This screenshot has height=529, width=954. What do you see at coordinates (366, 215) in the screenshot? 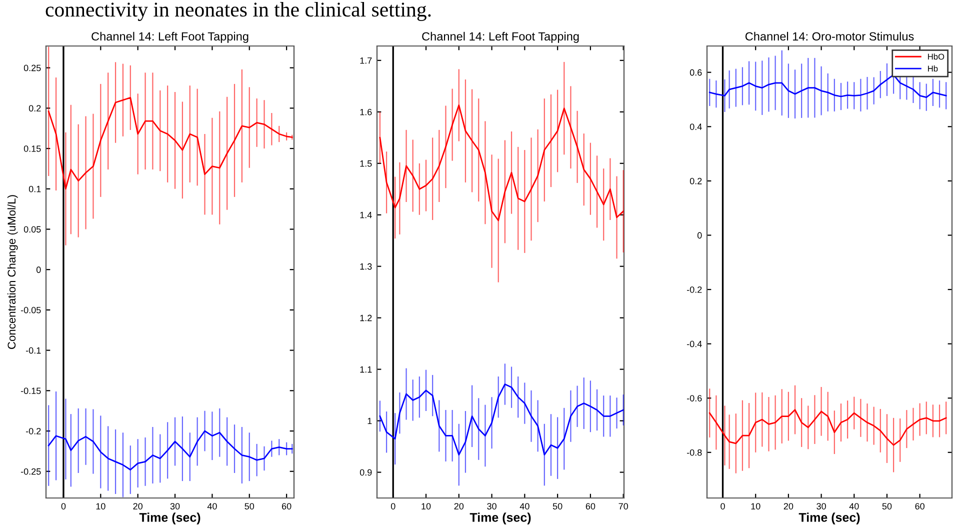
I see `y-tick-label: 1.4` at bounding box center [366, 215].